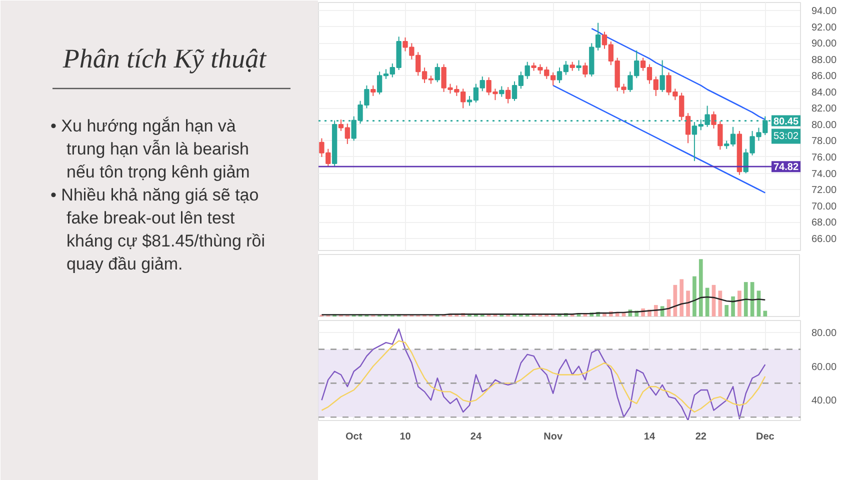 The image size is (853, 480). What do you see at coordinates (701, 437) in the screenshot?
I see `x-tick-label: 22` at bounding box center [701, 437].